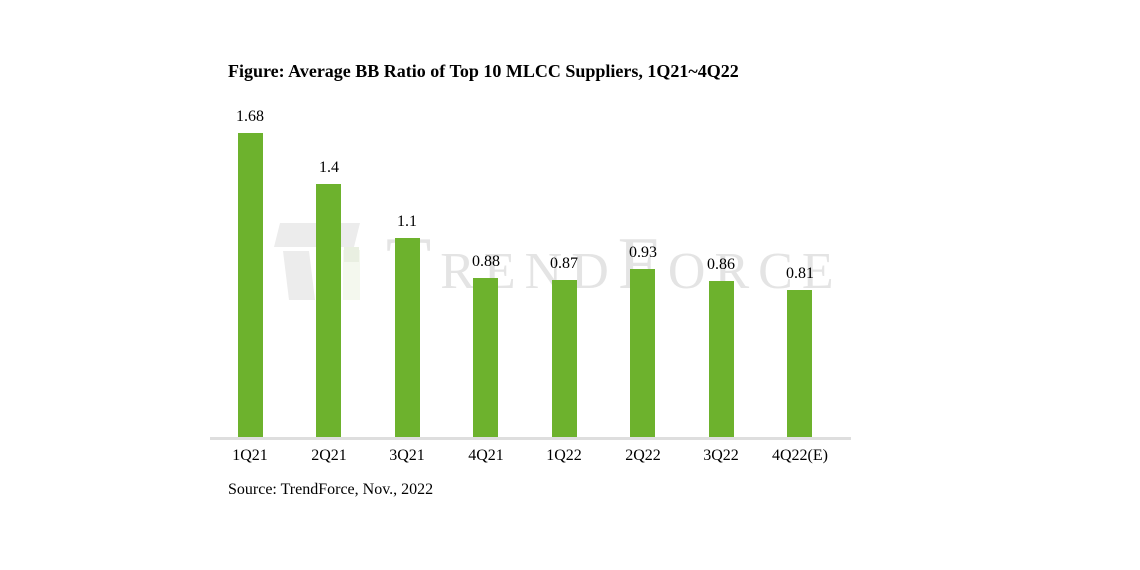 Image resolution: width=1140 pixels, height=570 pixels. Describe the element at coordinates (721, 264) in the screenshot. I see `bar-value-label: 0.86` at that location.